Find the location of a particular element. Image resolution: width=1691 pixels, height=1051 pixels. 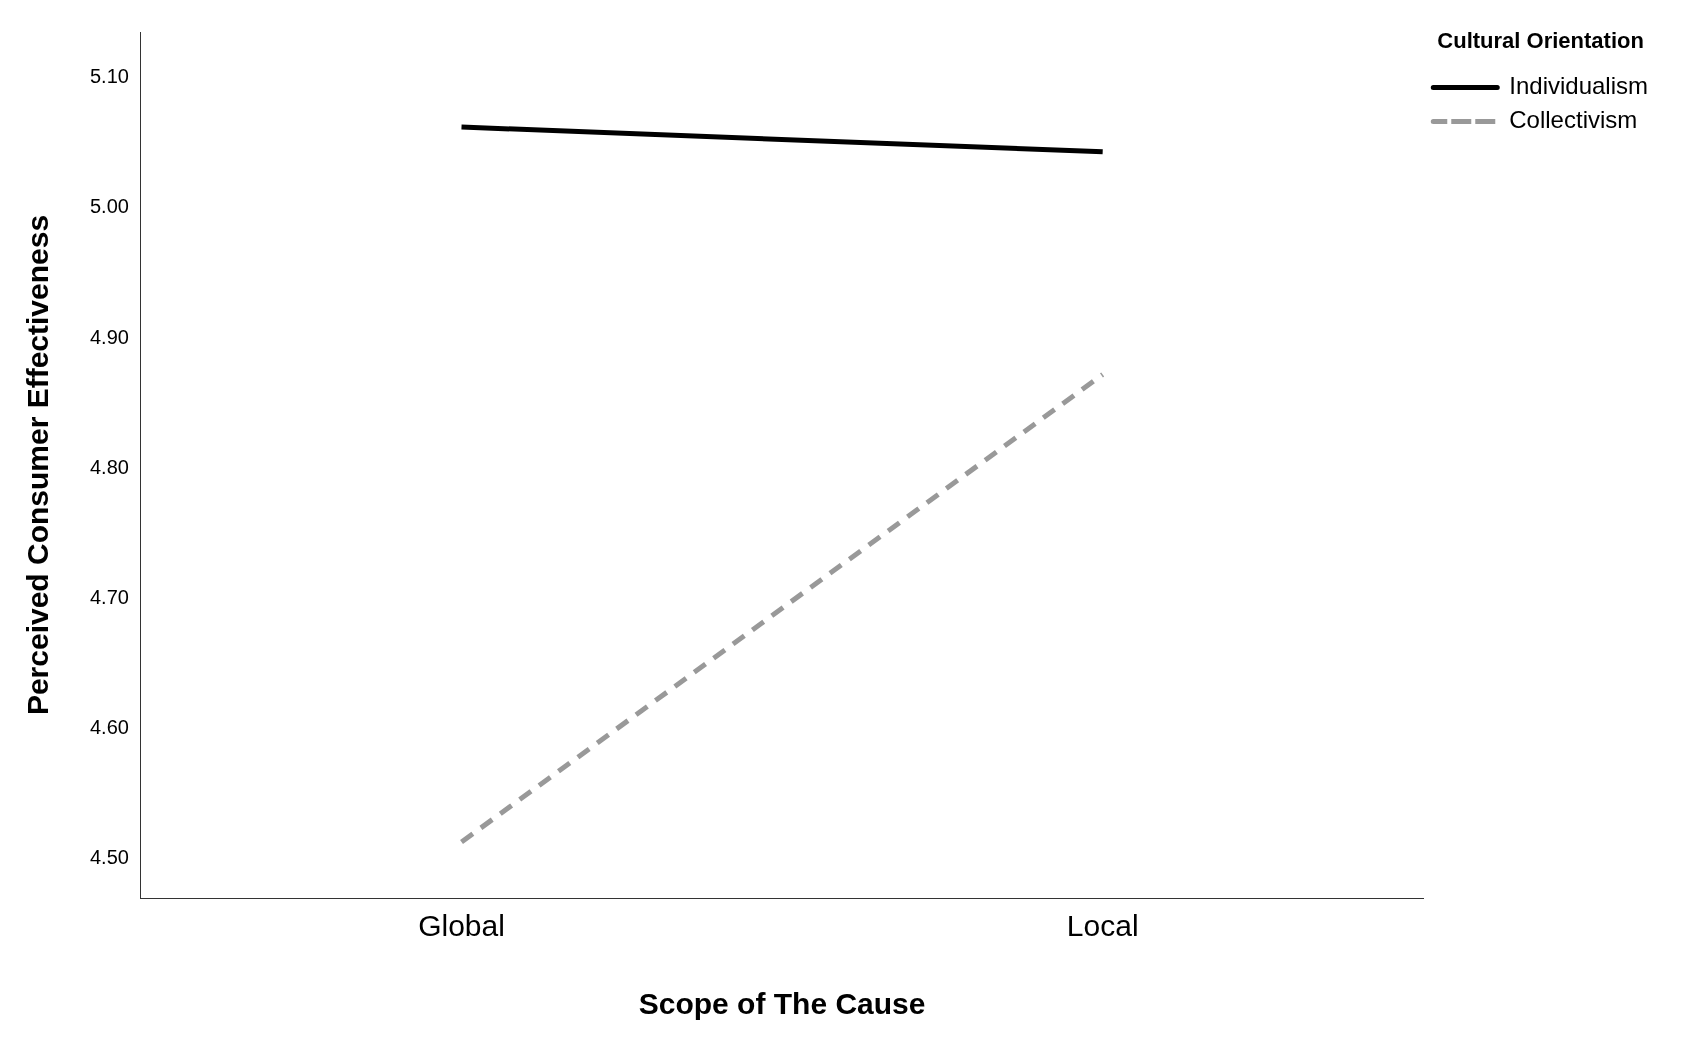

y-tick-label: 4.60 is located at coordinates (109, 727).